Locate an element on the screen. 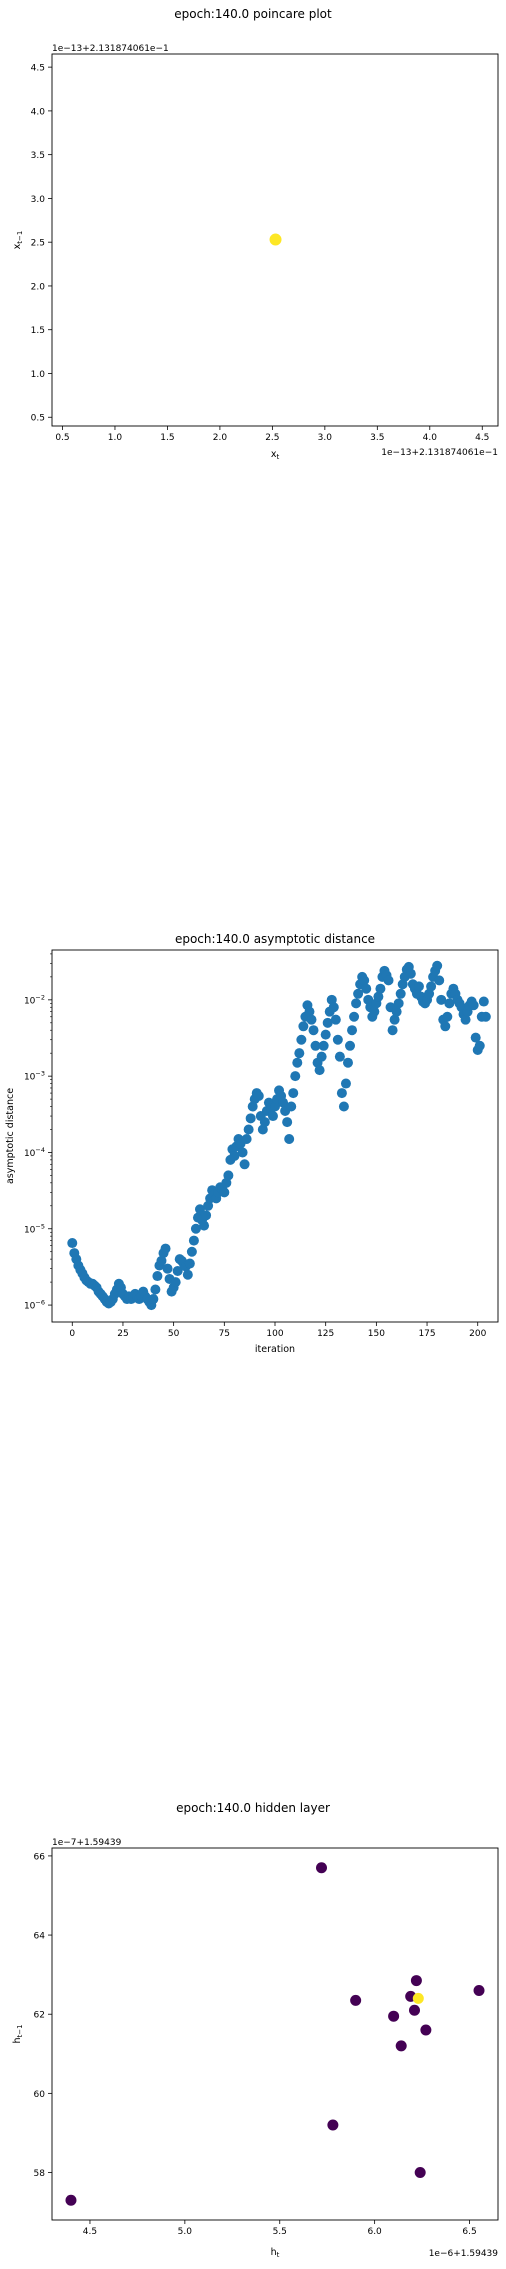  poincare-x-label: xt is located at coordinates (275, 455).